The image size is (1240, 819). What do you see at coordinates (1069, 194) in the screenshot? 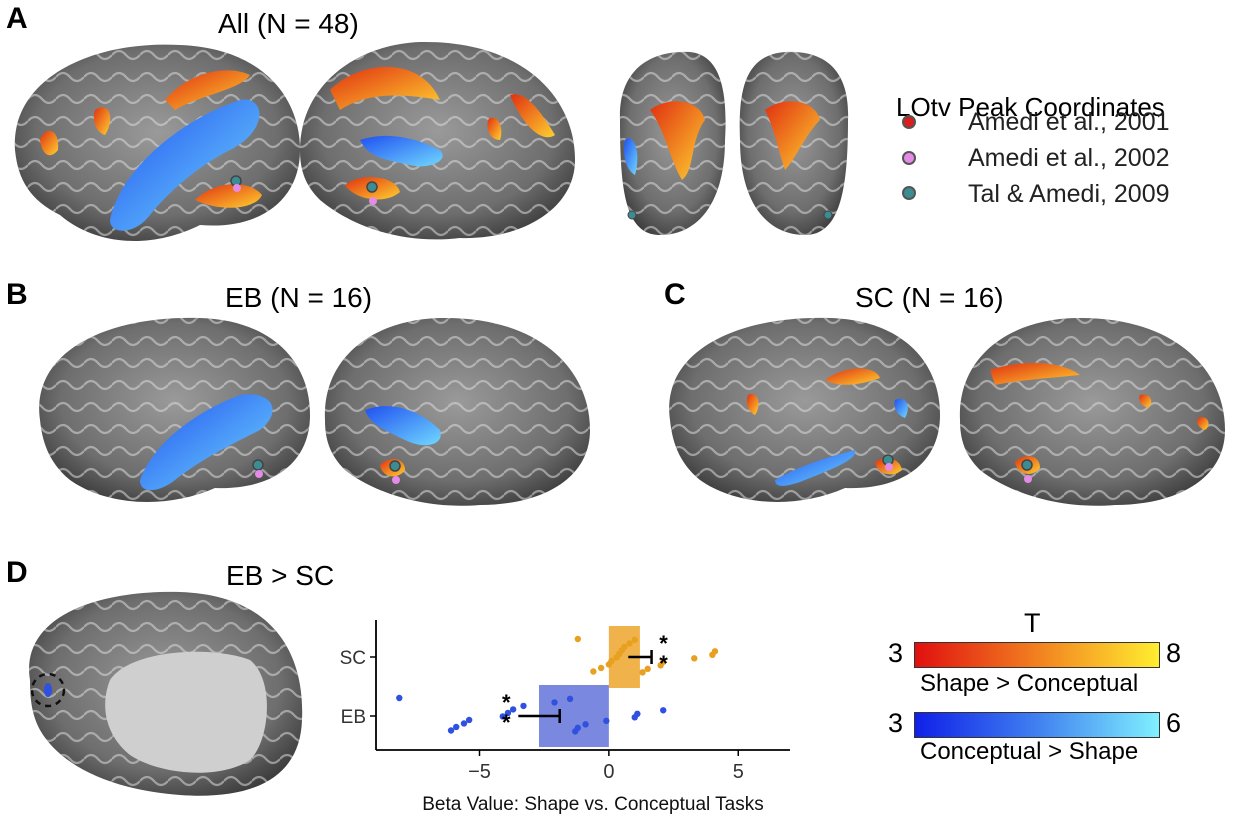
I see `legend-item-tal-amedi-2009: Tal & Amedi, 2009` at bounding box center [1069, 194].